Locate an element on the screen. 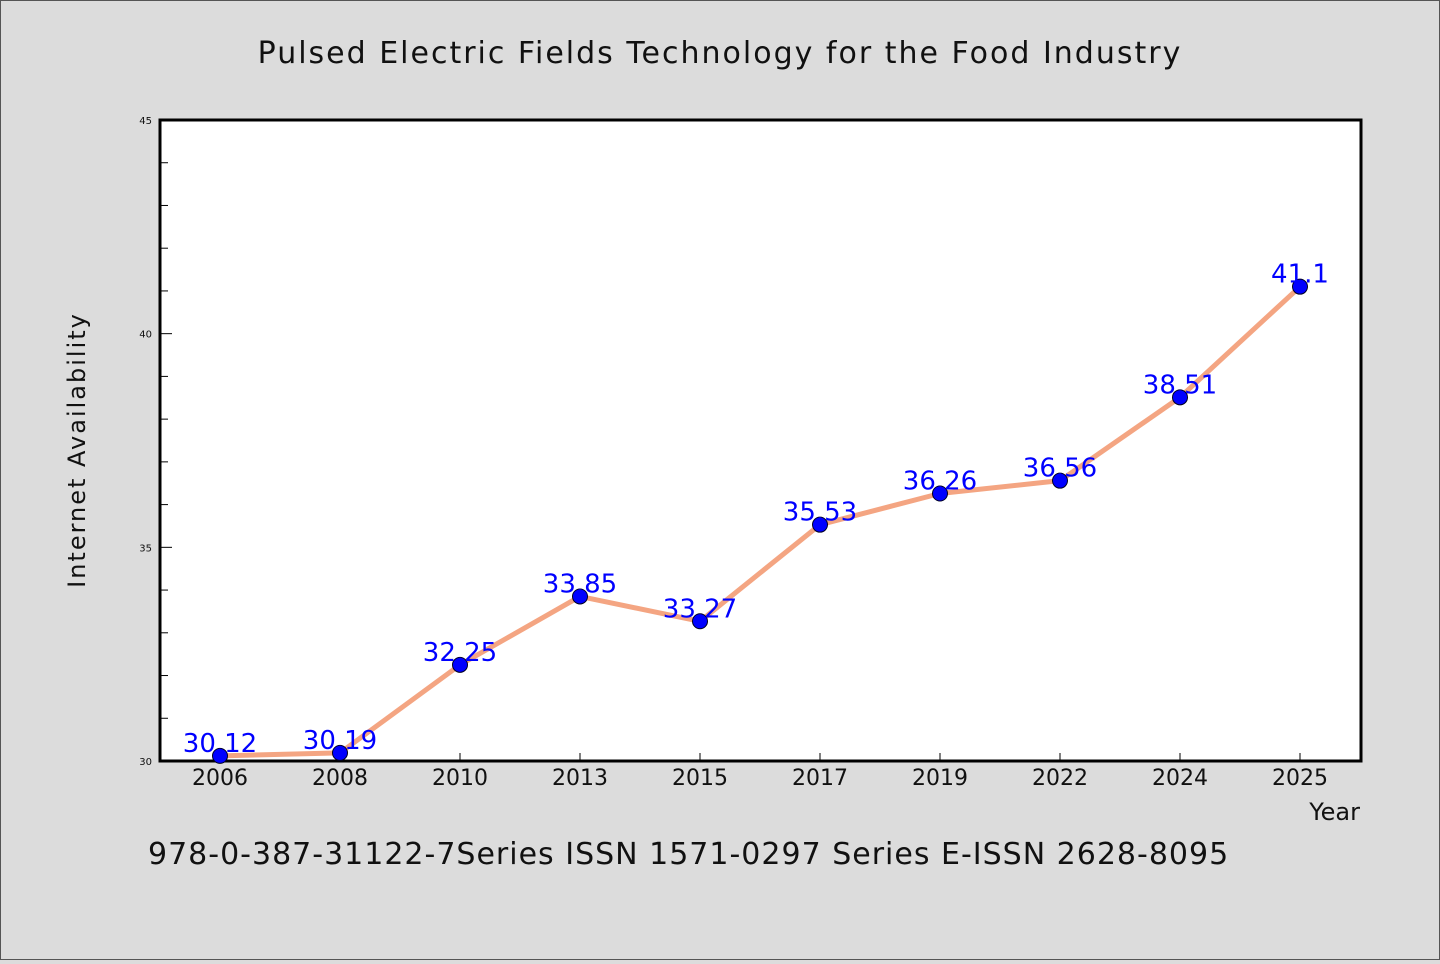  x-tick-label: 2022 is located at coordinates (1060, 778).